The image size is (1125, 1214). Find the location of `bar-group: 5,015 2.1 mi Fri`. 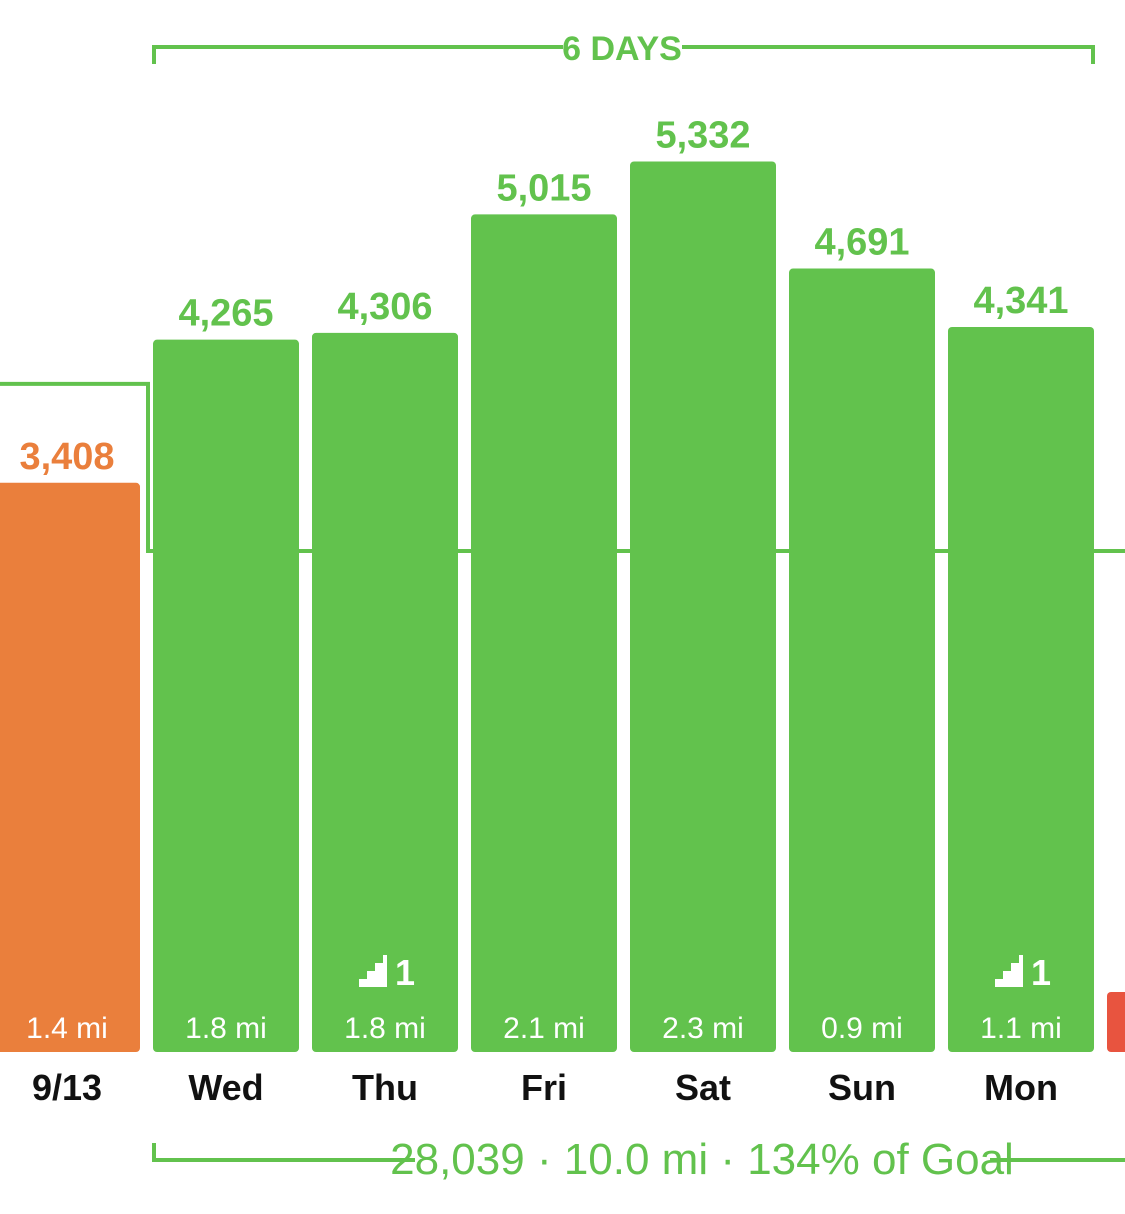

bar-group: 5,015 2.1 mi Fri is located at coordinates (544, 637).